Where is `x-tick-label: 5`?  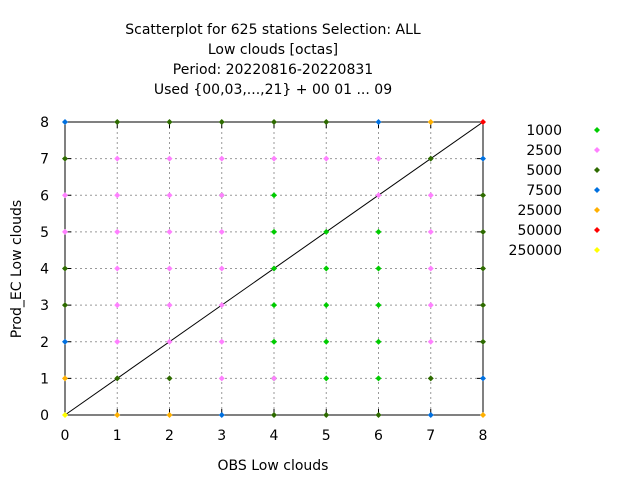
x-tick-label: 5 is located at coordinates (326, 436).